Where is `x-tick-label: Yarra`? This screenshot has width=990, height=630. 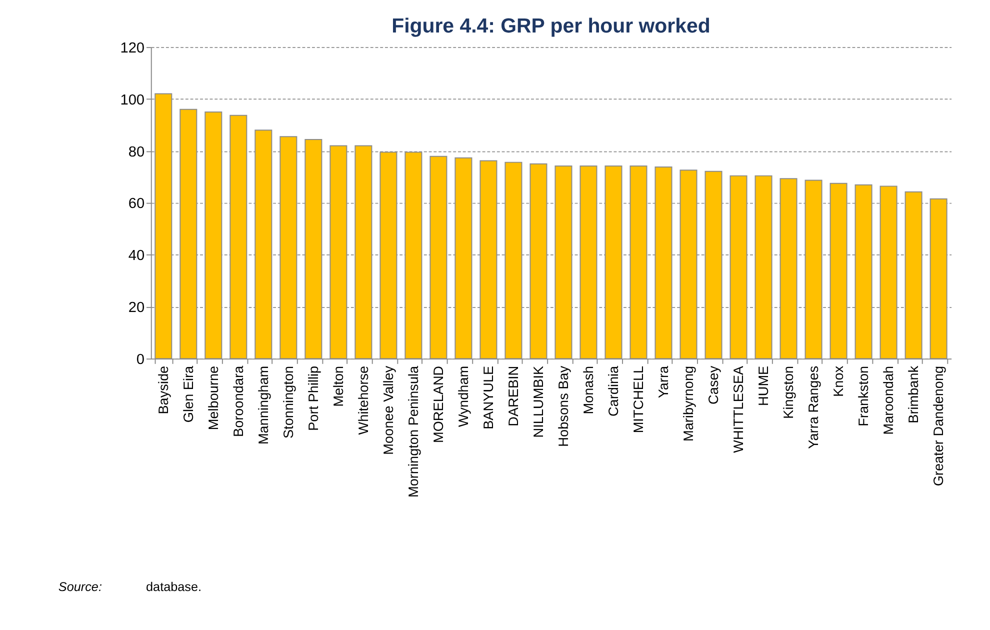
x-tick-label: Yarra is located at coordinates (663, 381).